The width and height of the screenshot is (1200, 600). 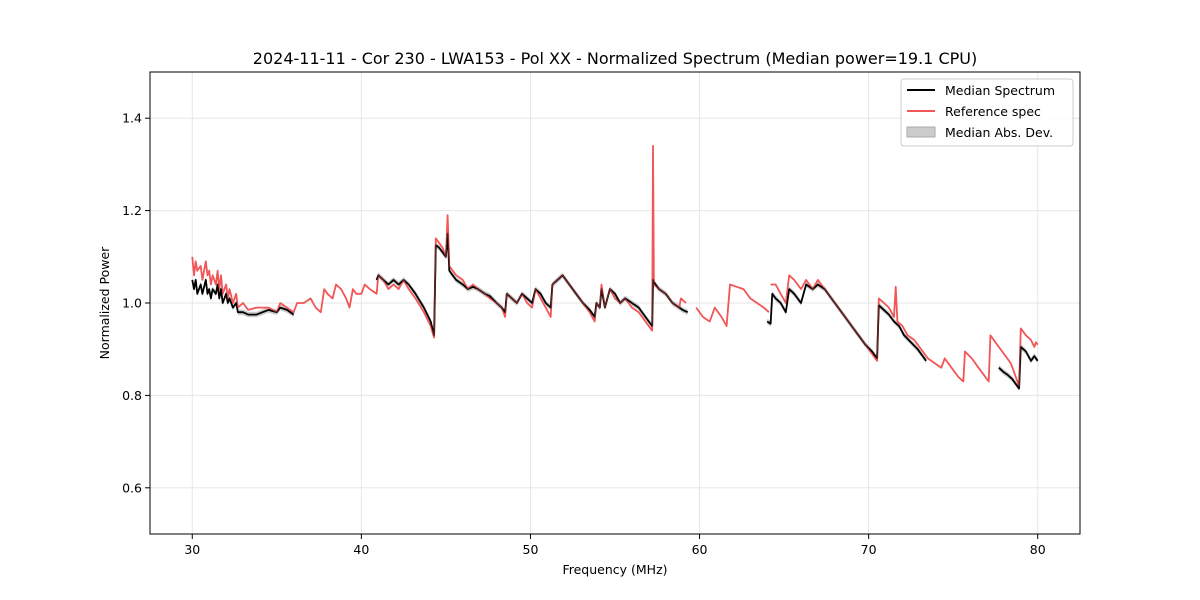 What do you see at coordinates (999, 132) in the screenshot?
I see `legend-mad-label: Median Abs. Dev.` at bounding box center [999, 132].